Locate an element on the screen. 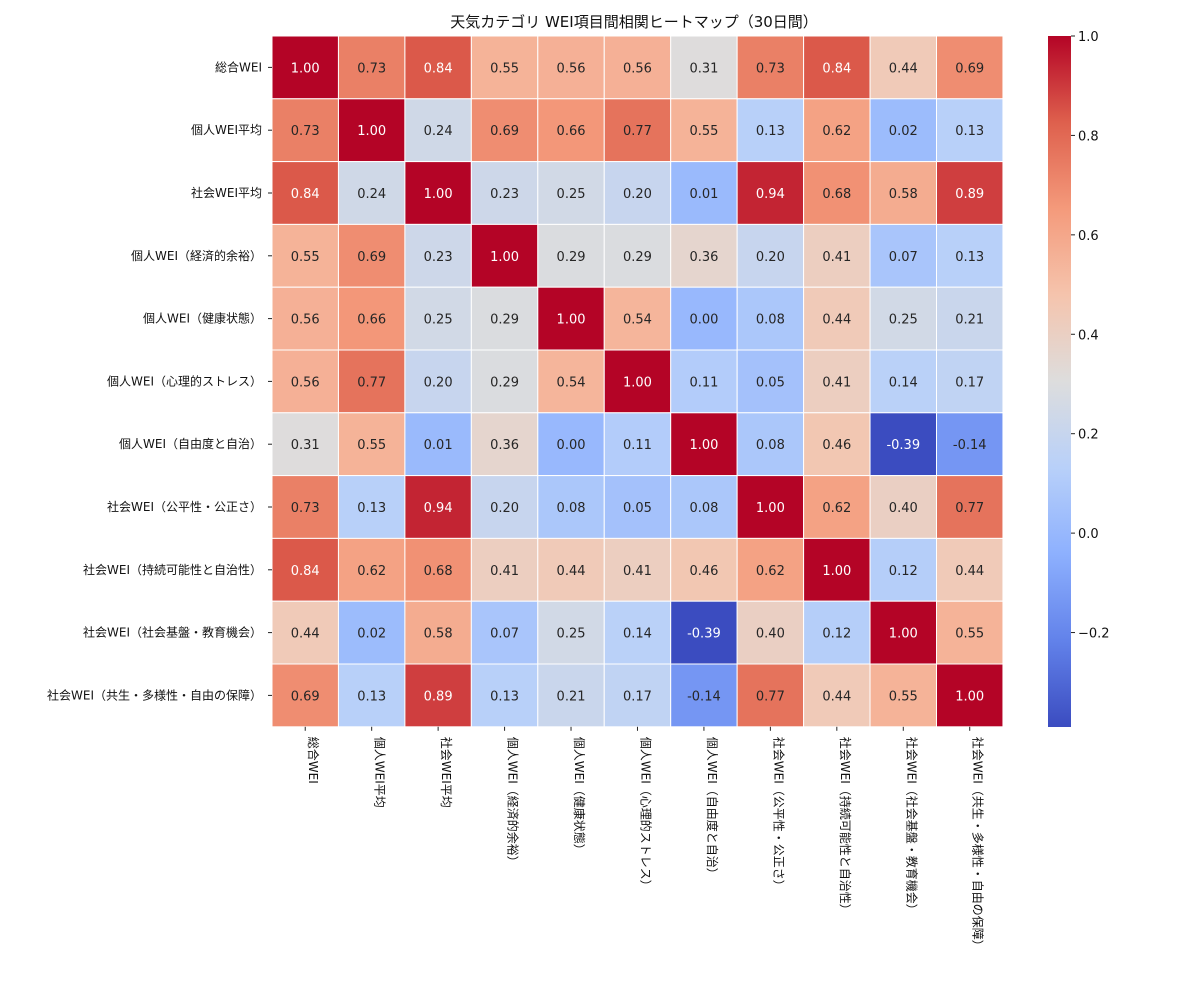  cell-value-label: 0.21 is located at coordinates (969, 320).